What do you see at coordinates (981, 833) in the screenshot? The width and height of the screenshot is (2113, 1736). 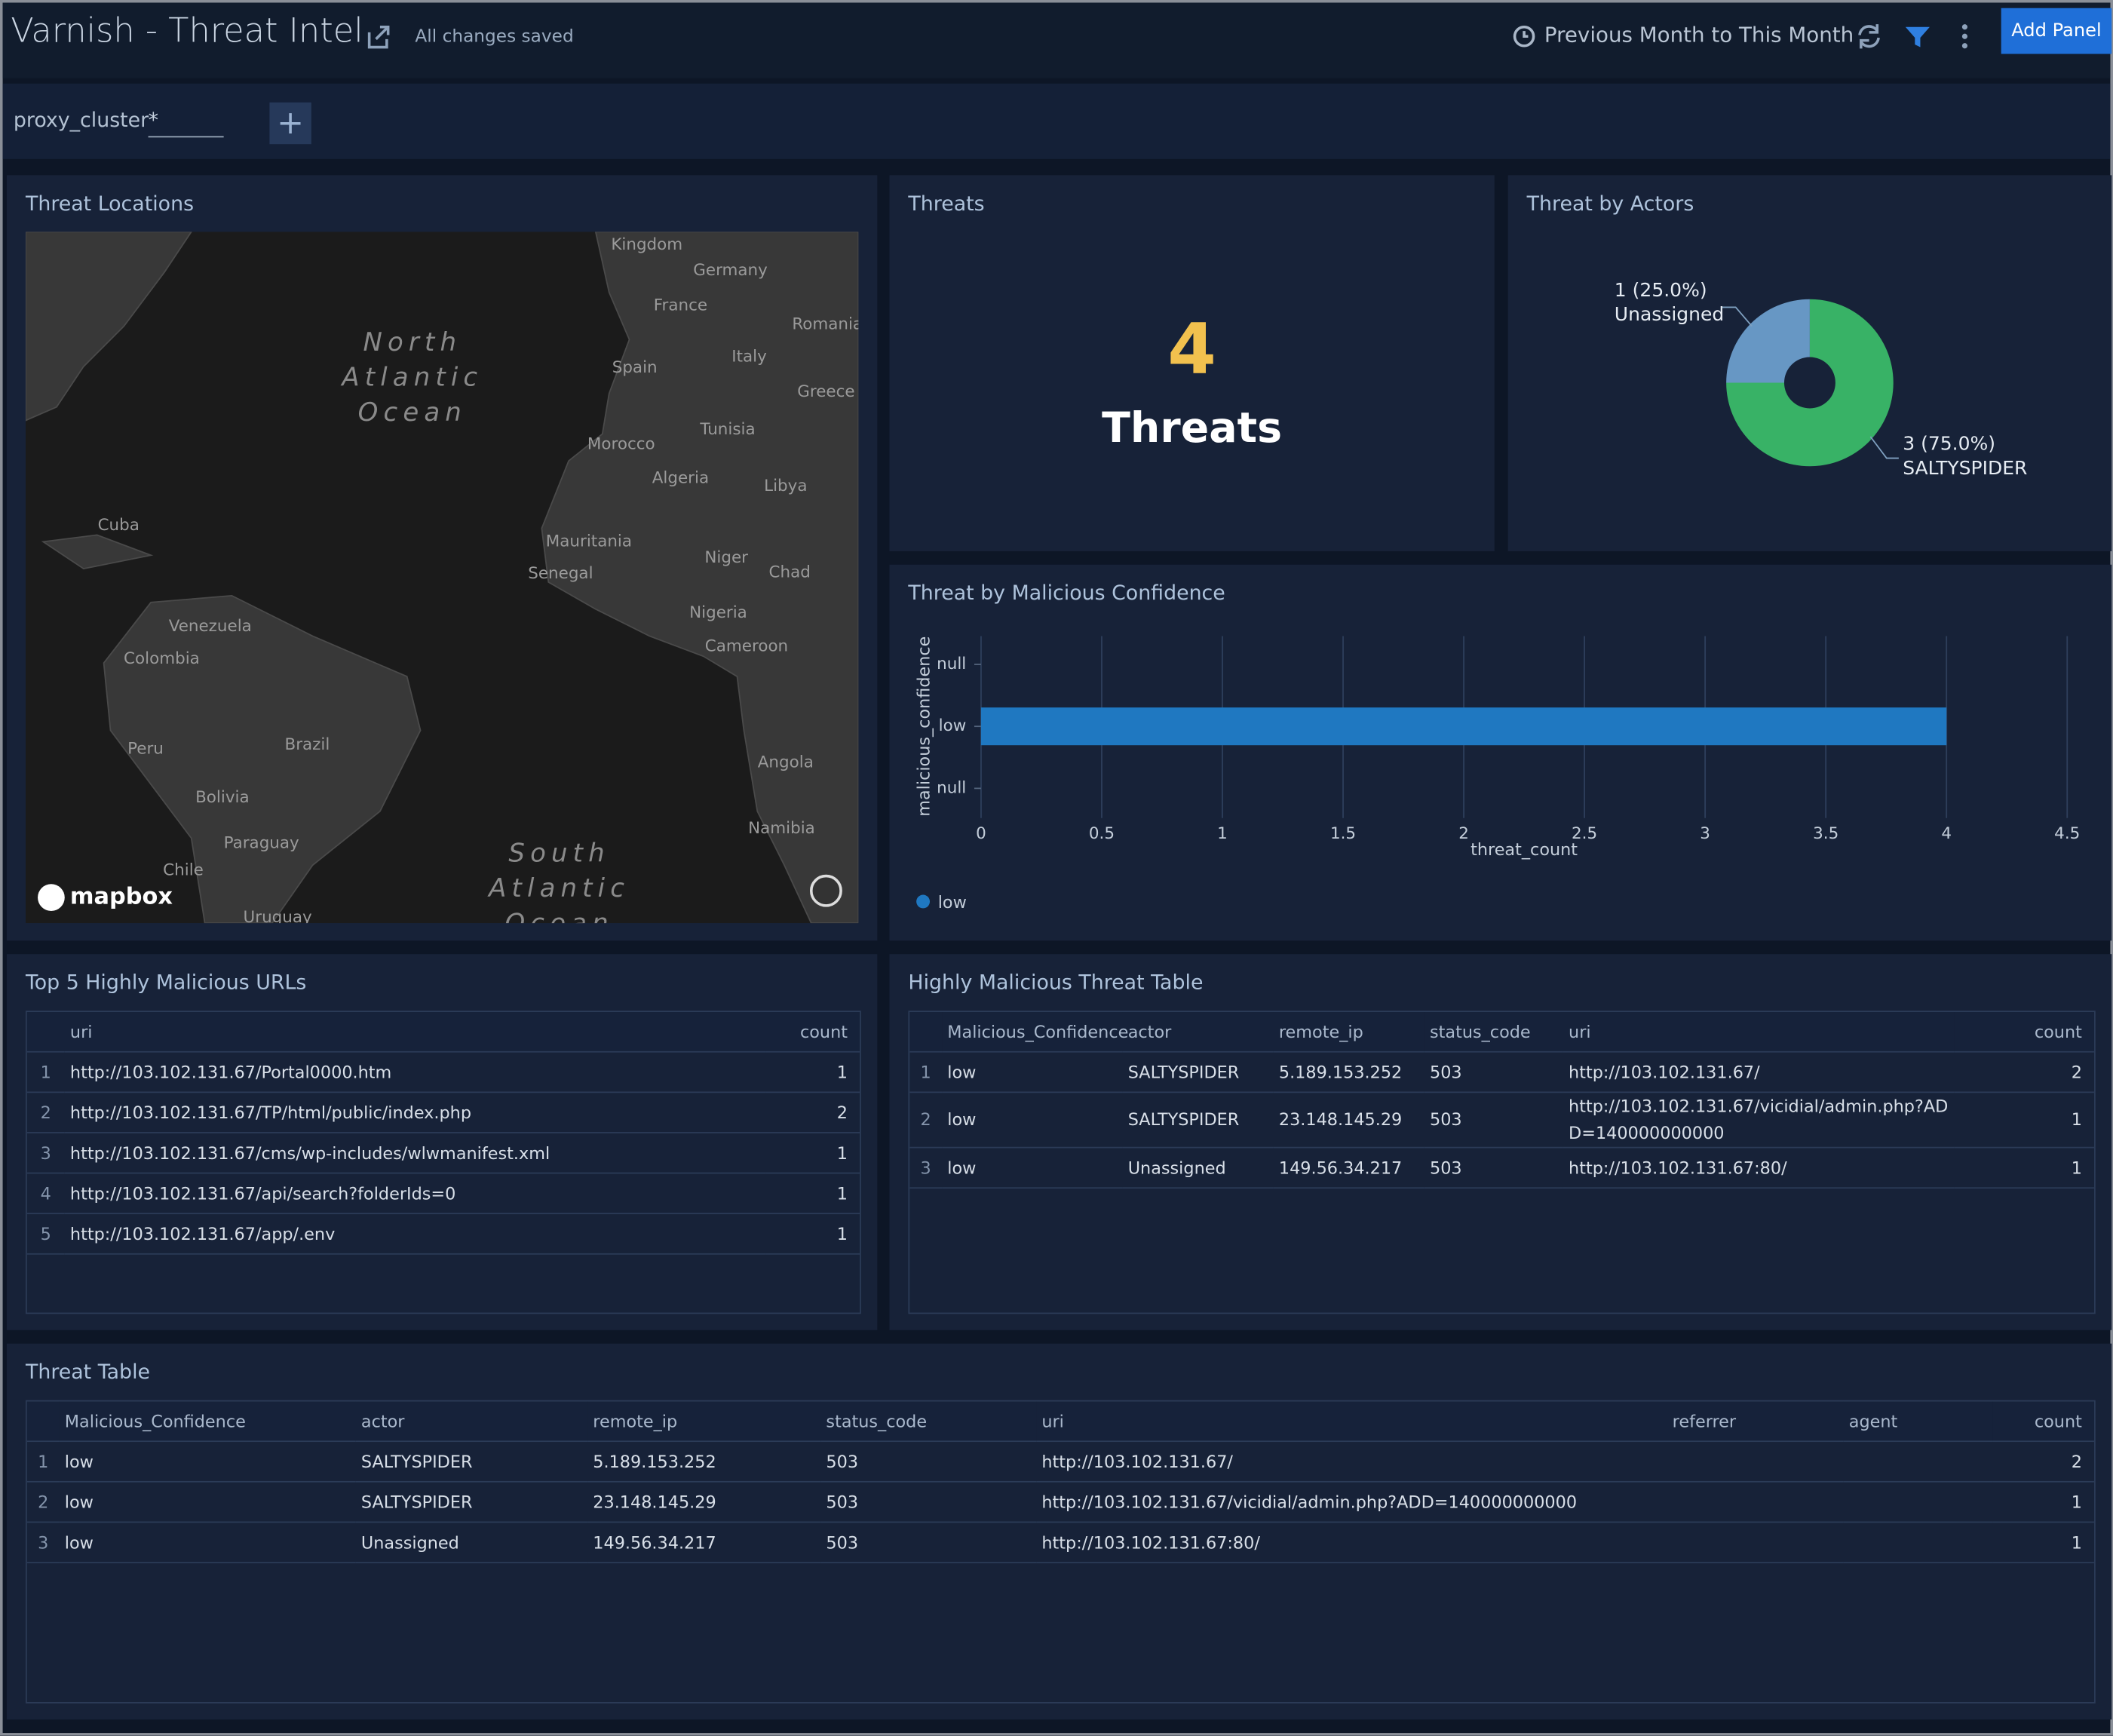 I see `x-tick-label: 0` at bounding box center [981, 833].